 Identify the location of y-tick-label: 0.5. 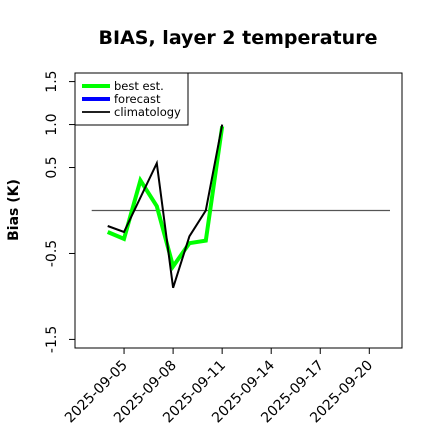
(52, 167).